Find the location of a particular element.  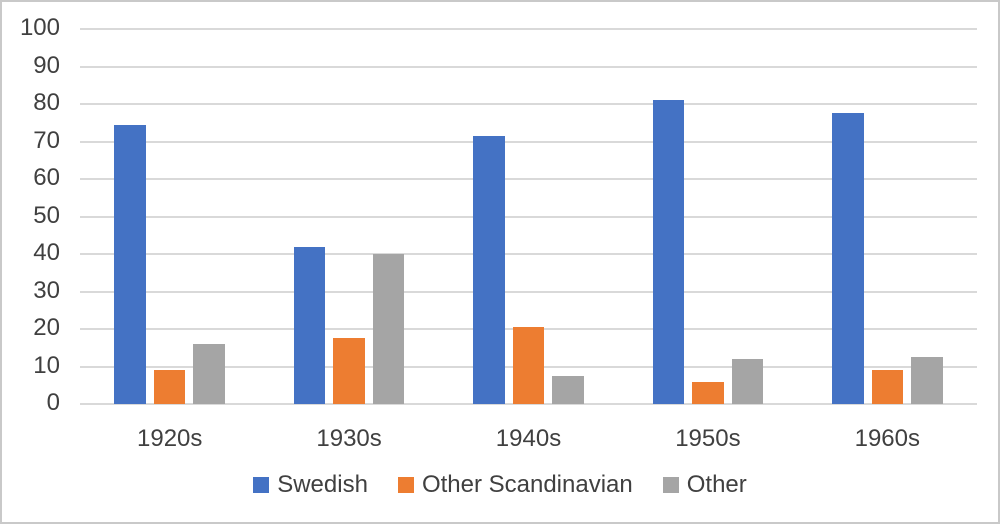

x-axis-category-label: 1930s is located at coordinates (349, 438).